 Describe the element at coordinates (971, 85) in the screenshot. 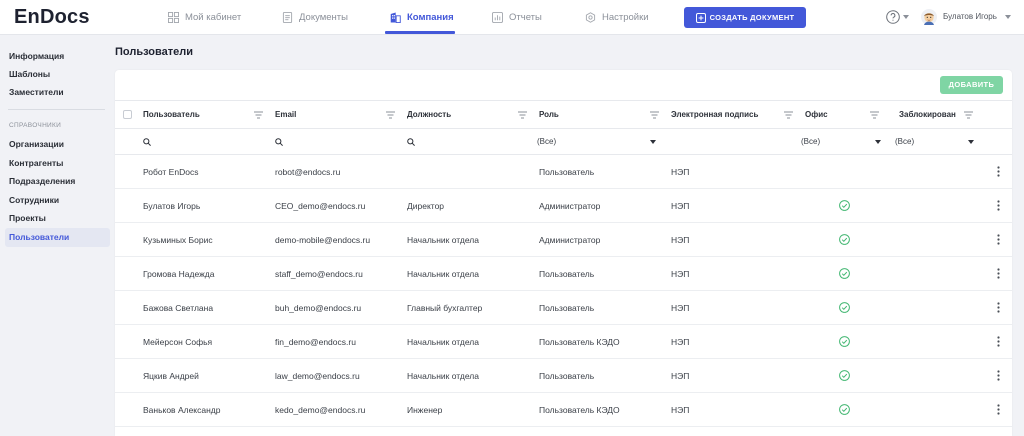

I see `add-user-button: ДОБАВИТЬ` at that location.